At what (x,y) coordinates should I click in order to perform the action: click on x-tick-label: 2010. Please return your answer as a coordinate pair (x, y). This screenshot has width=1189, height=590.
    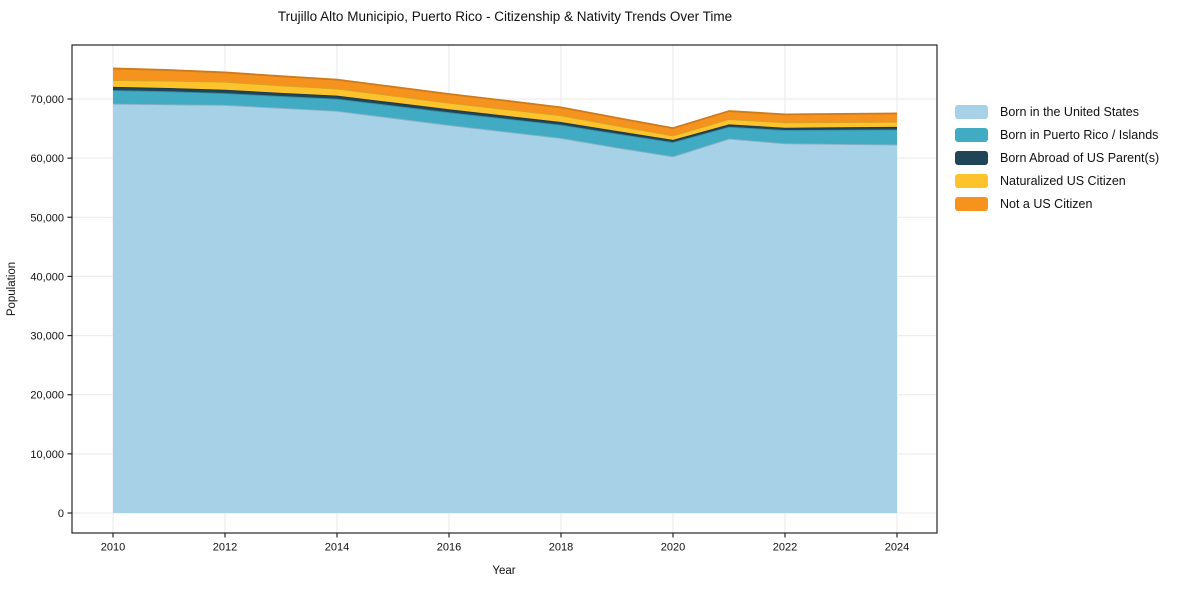
    Looking at the image, I should click on (113, 548).